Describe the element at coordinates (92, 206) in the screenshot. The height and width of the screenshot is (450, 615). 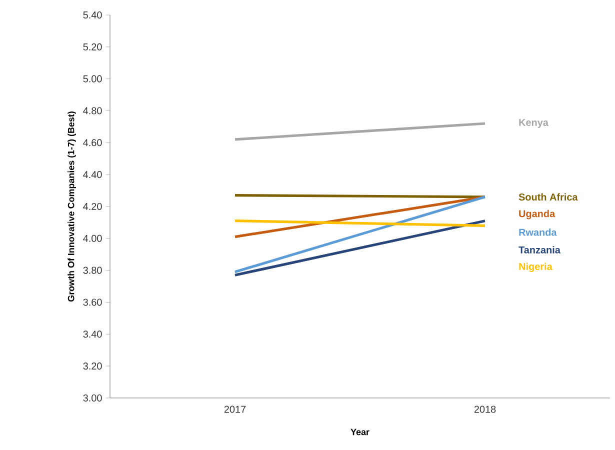
I see `y-tick-label: 4.20` at that location.